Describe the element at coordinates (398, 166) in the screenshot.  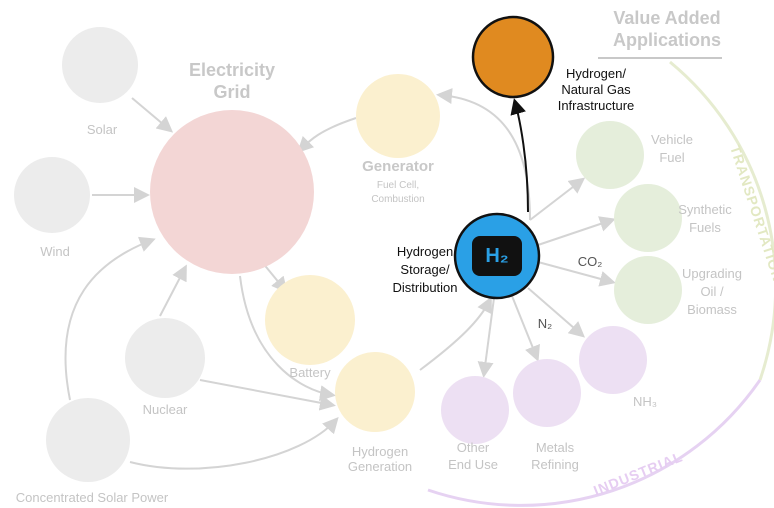
I see `label: Generator` at that location.